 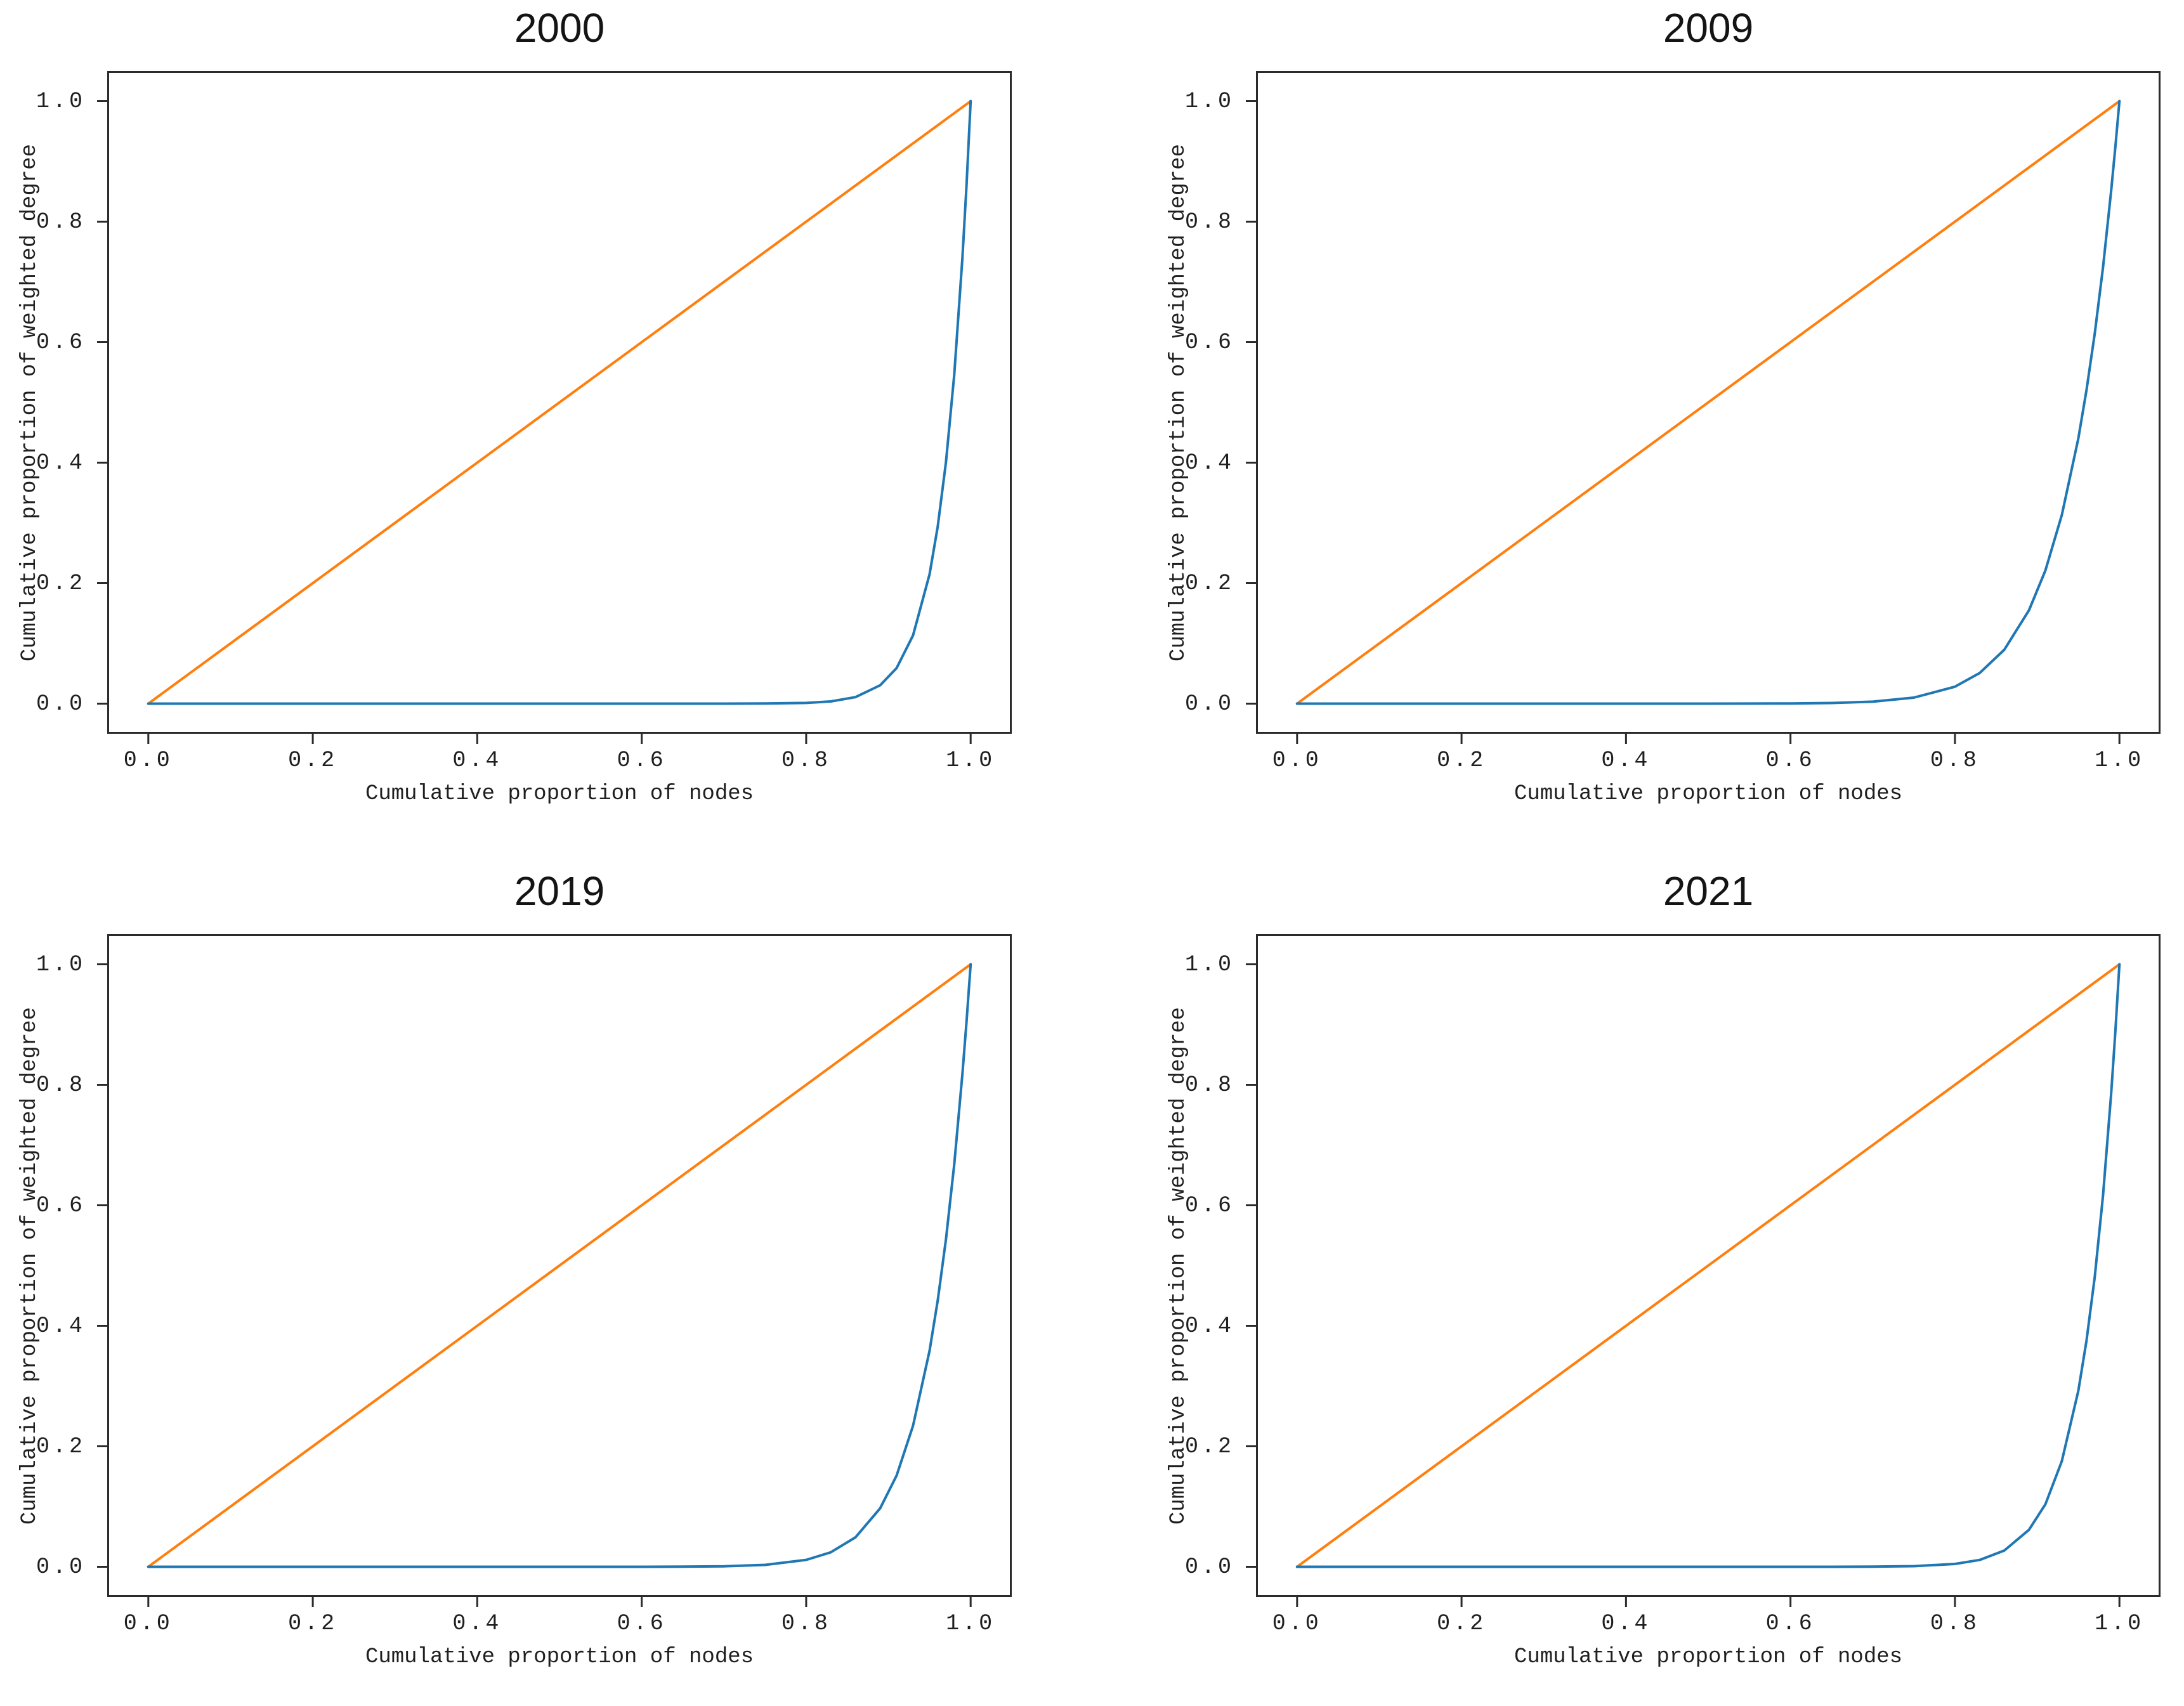 What do you see at coordinates (559, 891) in the screenshot?
I see `subplot-title: 2019` at bounding box center [559, 891].